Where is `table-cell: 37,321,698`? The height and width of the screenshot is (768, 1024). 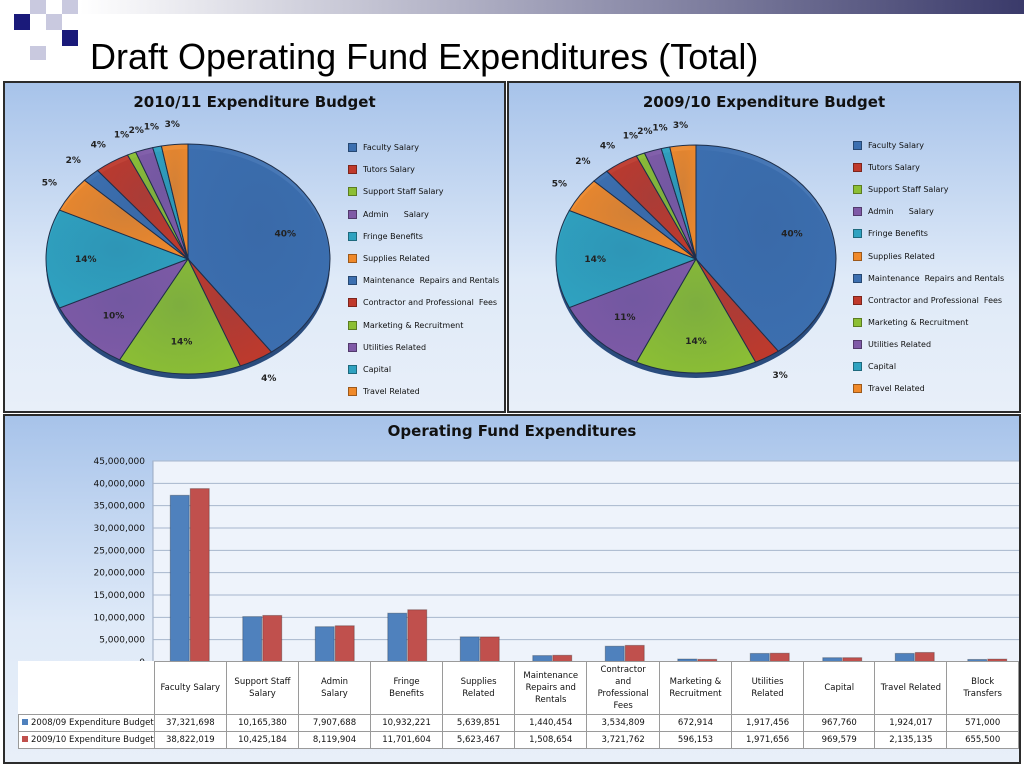
table-cell: 37,321,698 is located at coordinates (190, 723).